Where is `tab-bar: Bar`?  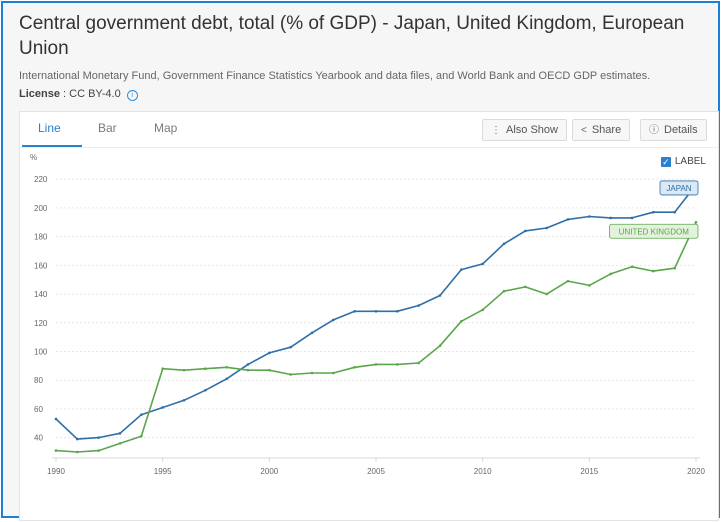
tab-bar: Bar is located at coordinates (107, 128).